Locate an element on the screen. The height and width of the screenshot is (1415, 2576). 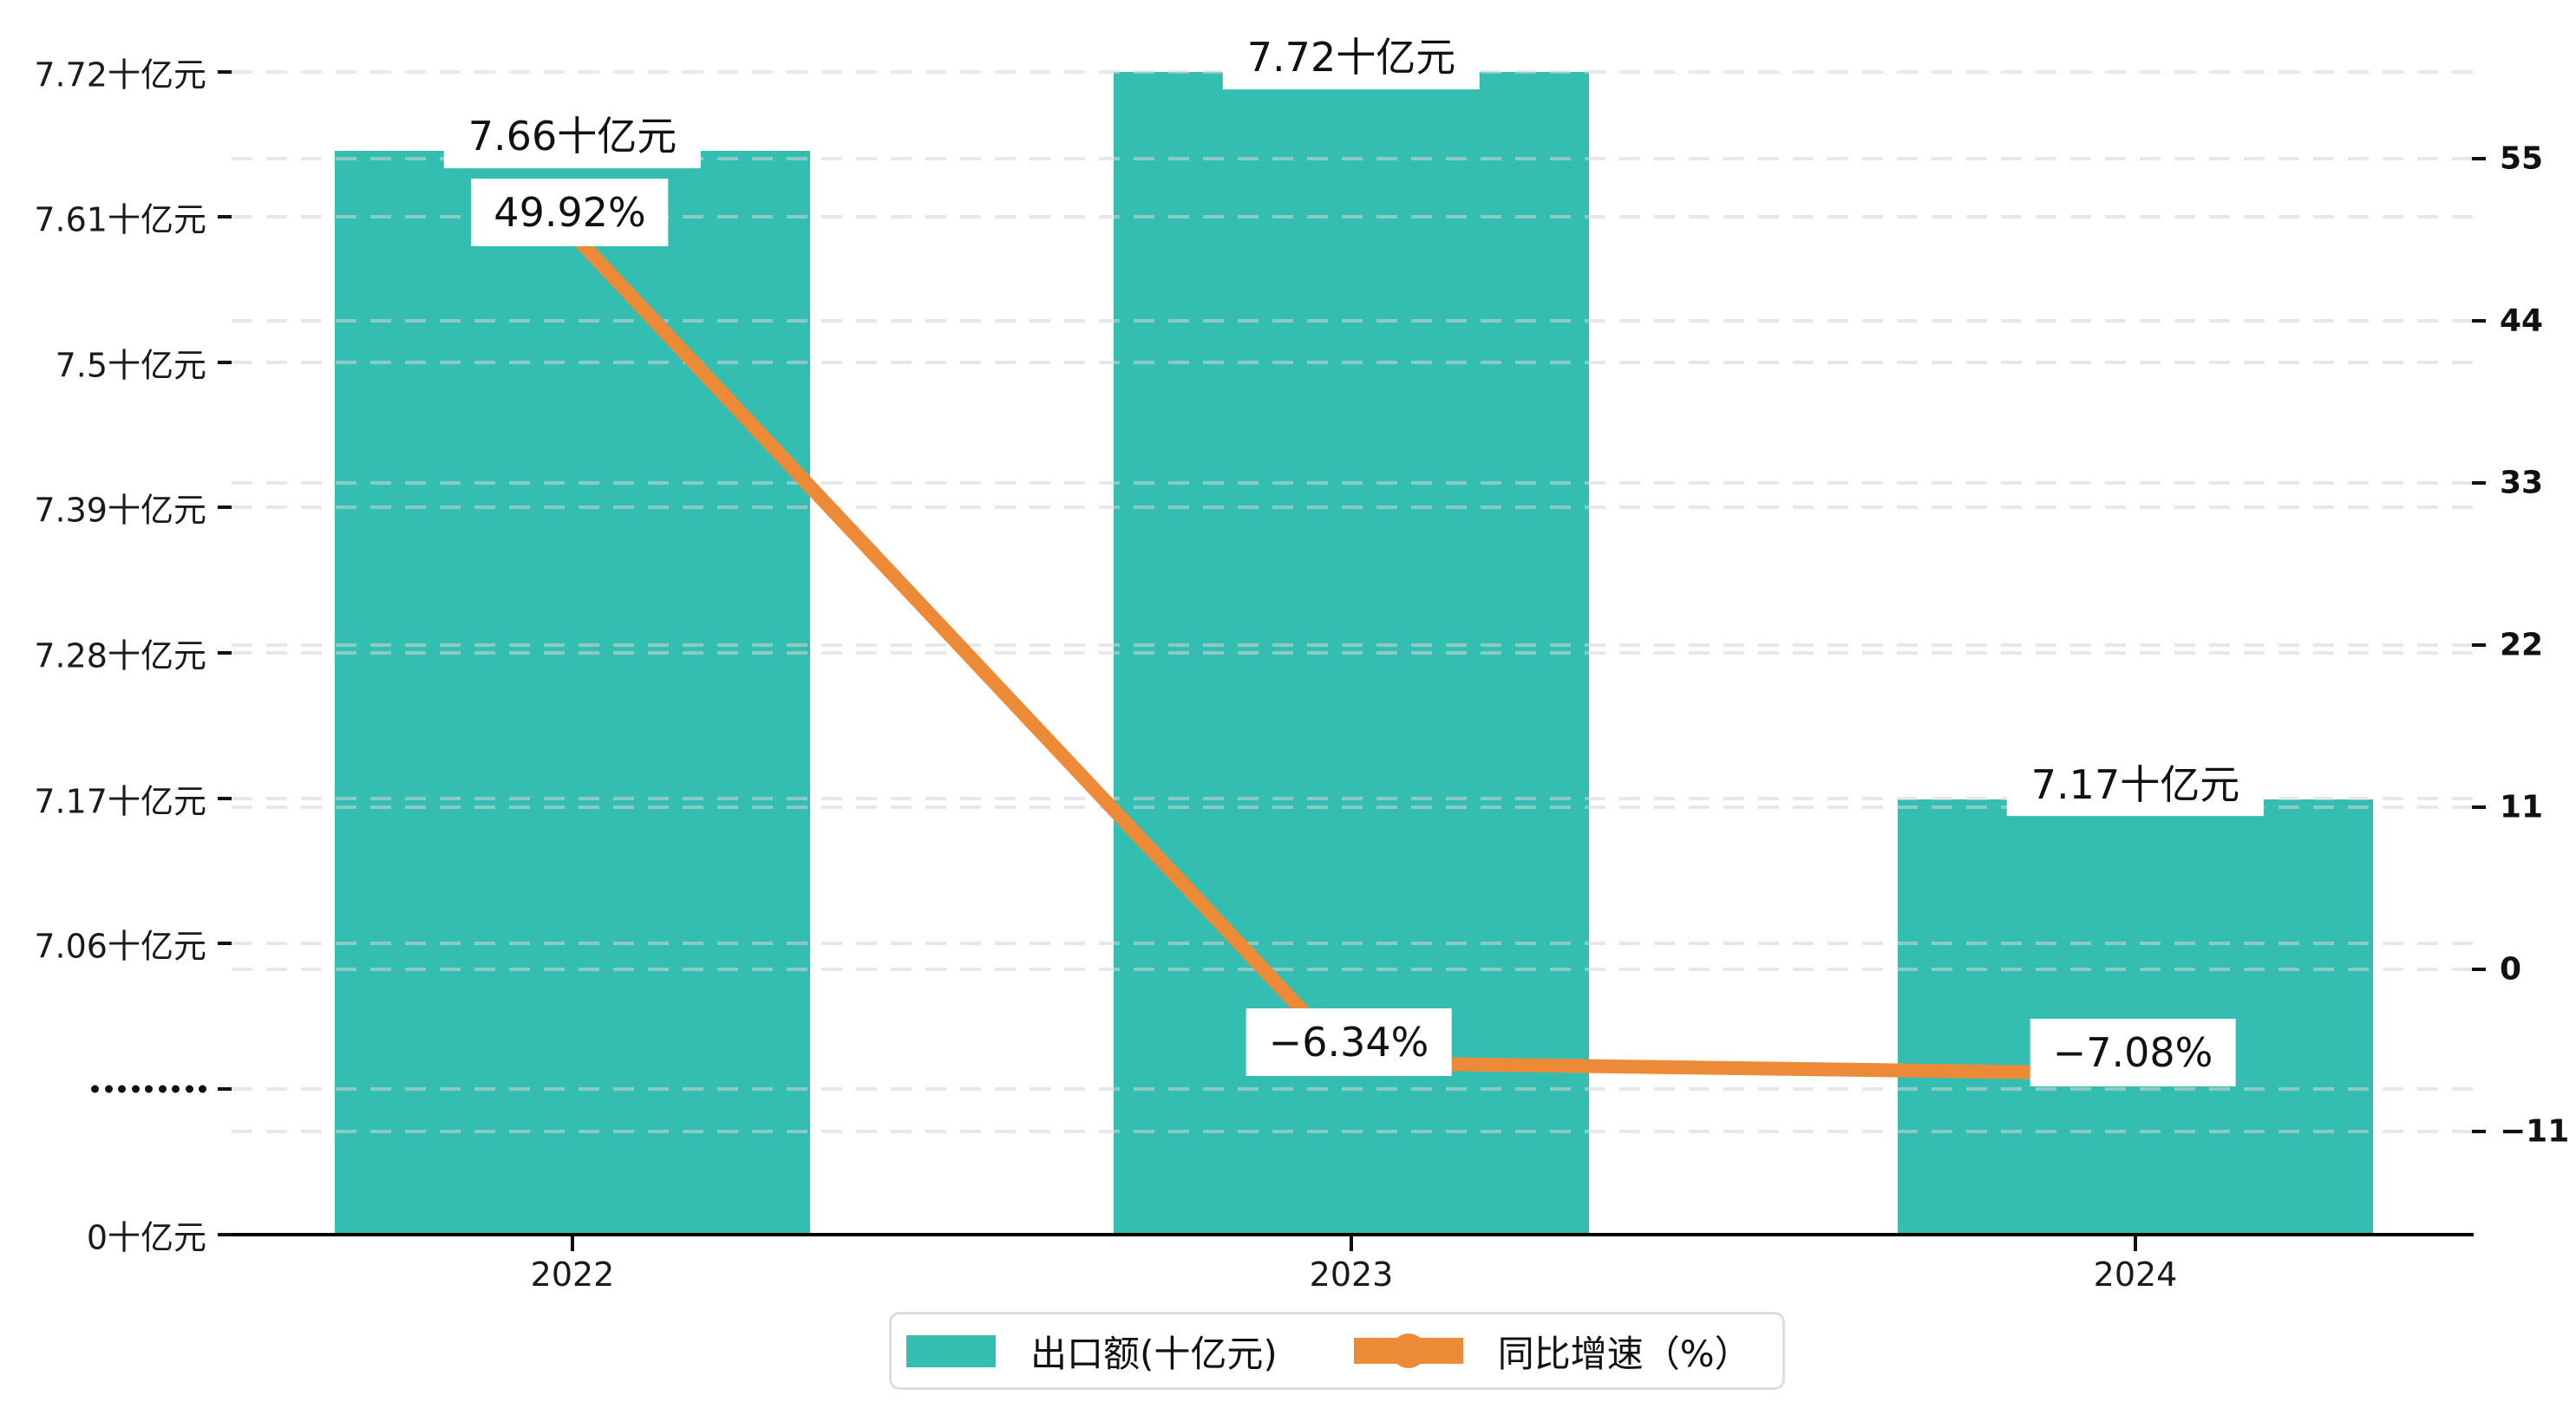
line-series-swatch-icon is located at coordinates (1408, 1350).